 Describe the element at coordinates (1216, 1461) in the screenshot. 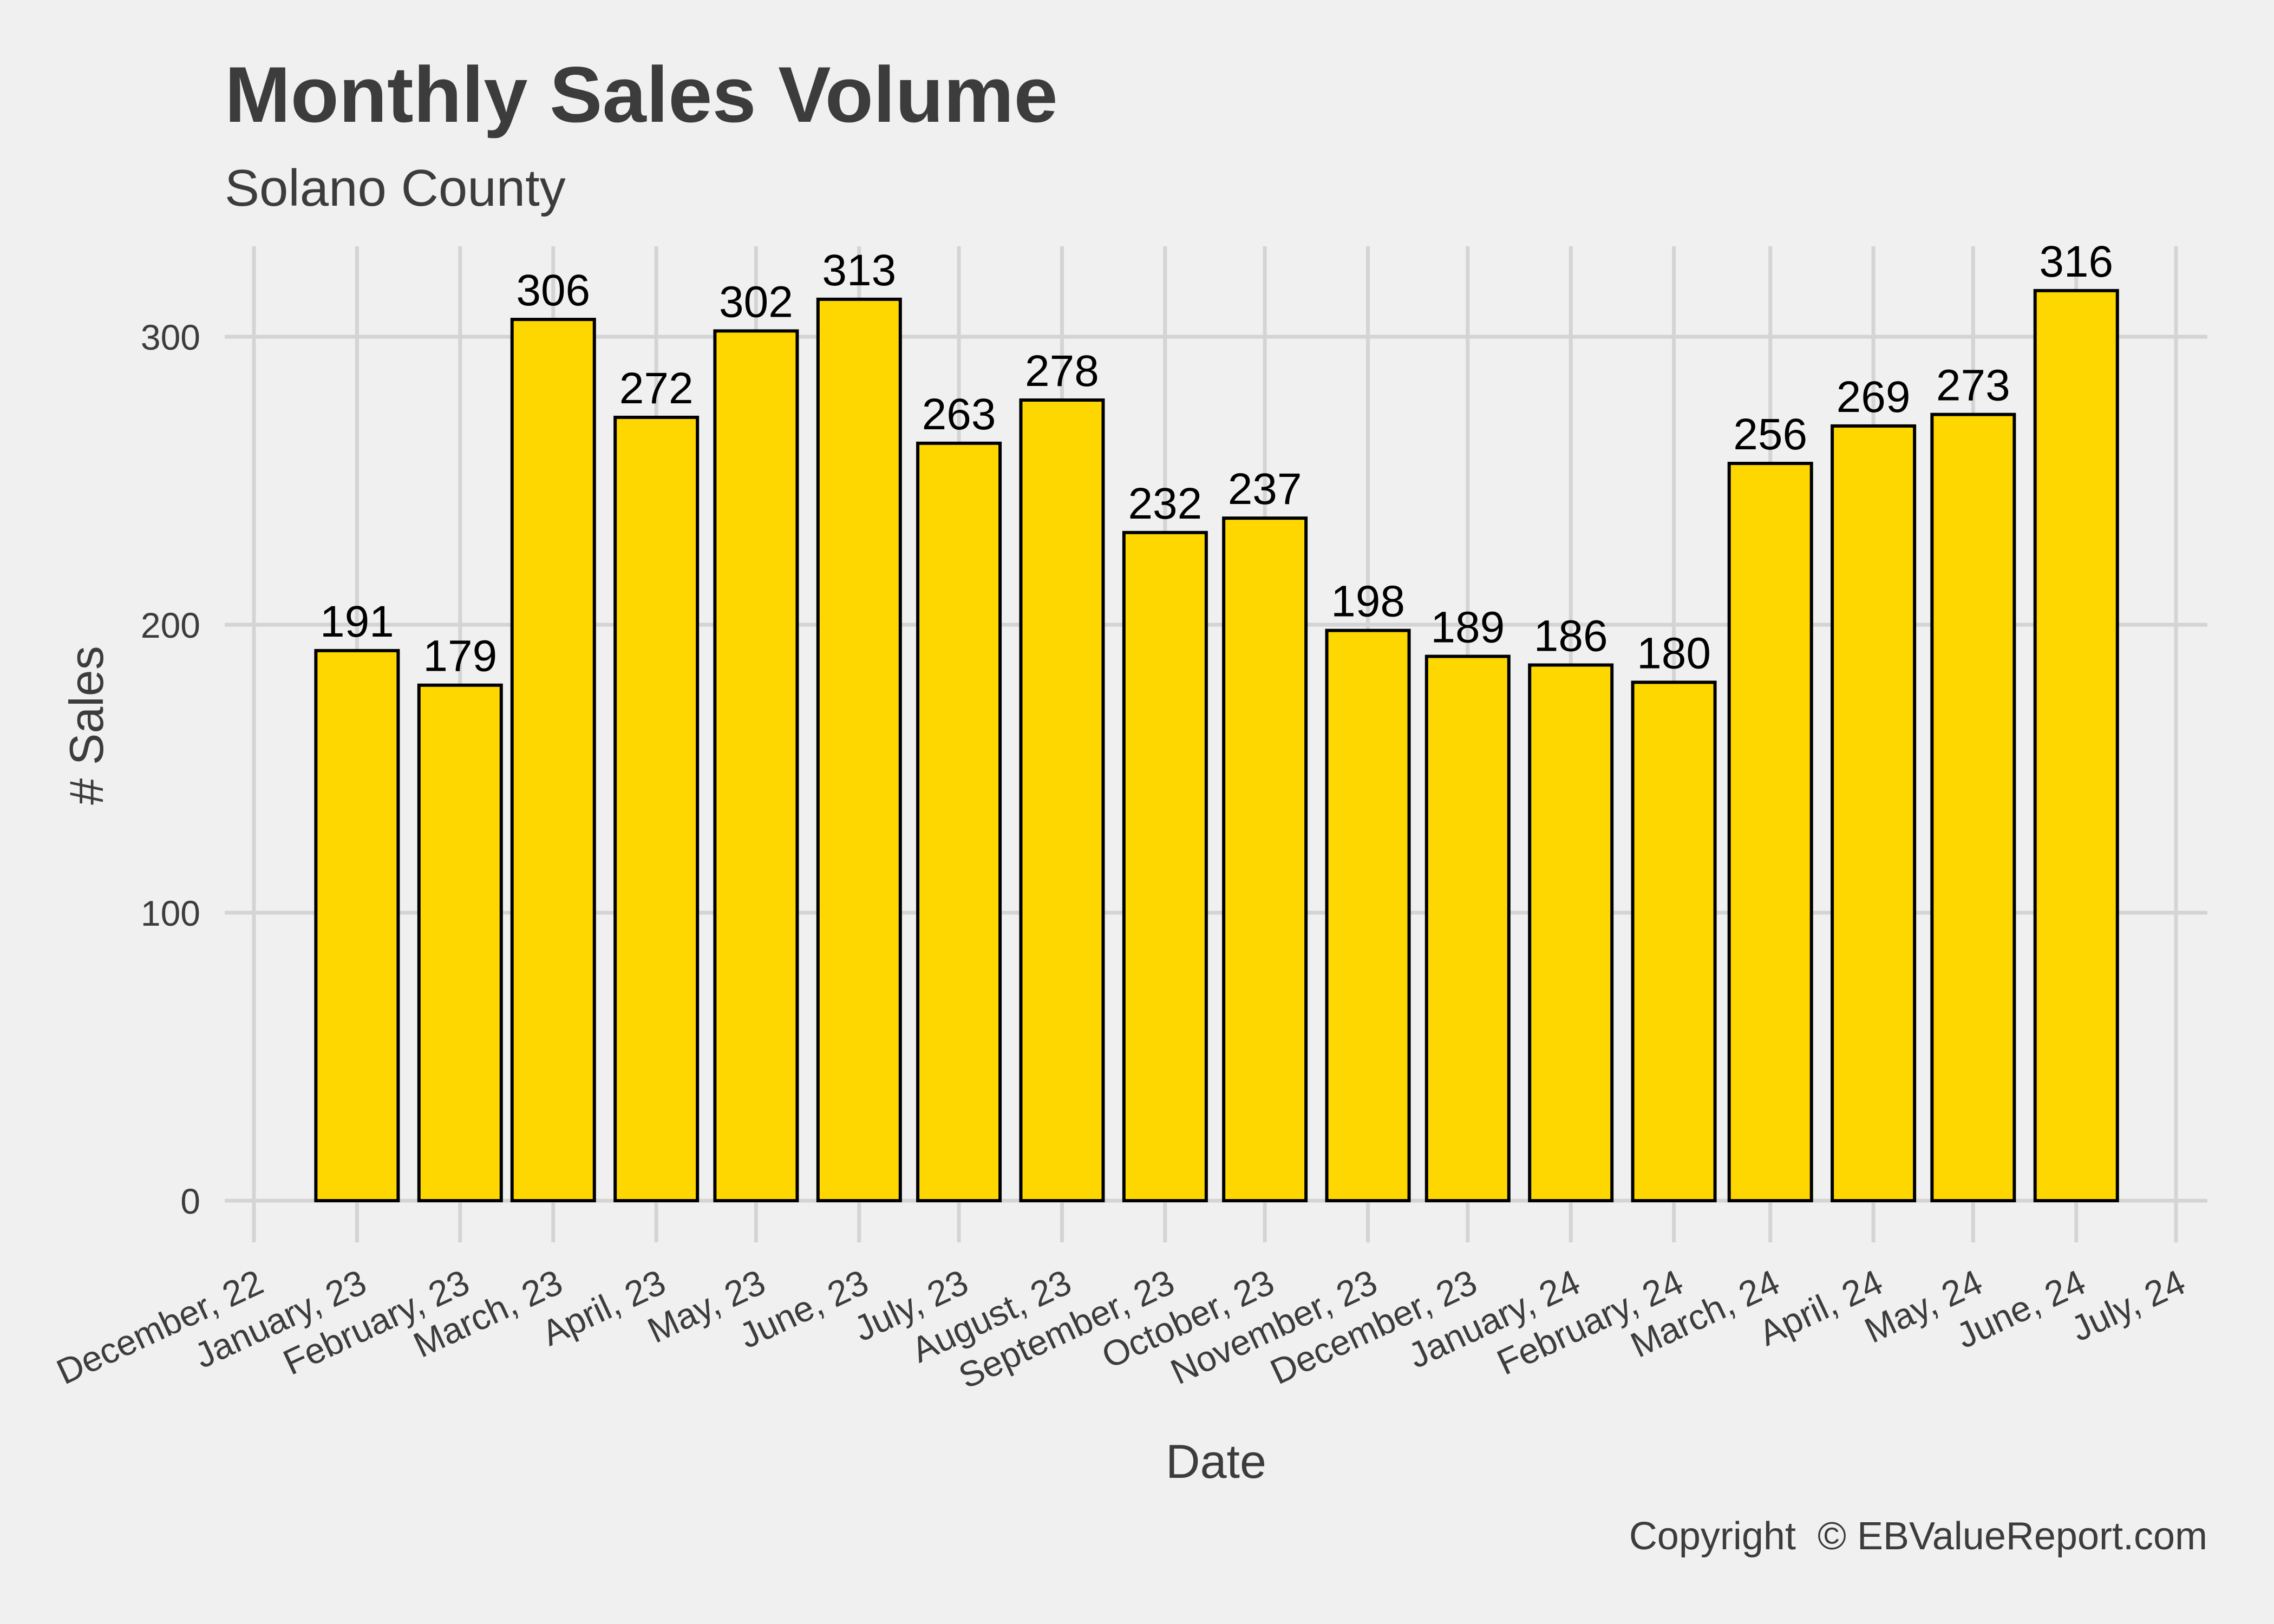

I see `x-axis-title: Date` at that location.